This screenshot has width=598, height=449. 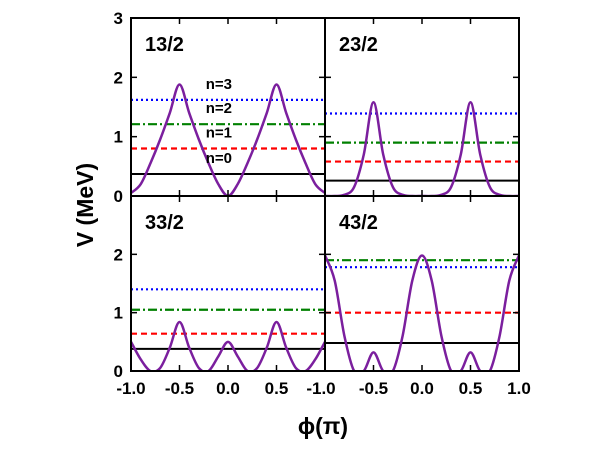 I want to click on panel-label: 13/2, so click(x=164, y=45).